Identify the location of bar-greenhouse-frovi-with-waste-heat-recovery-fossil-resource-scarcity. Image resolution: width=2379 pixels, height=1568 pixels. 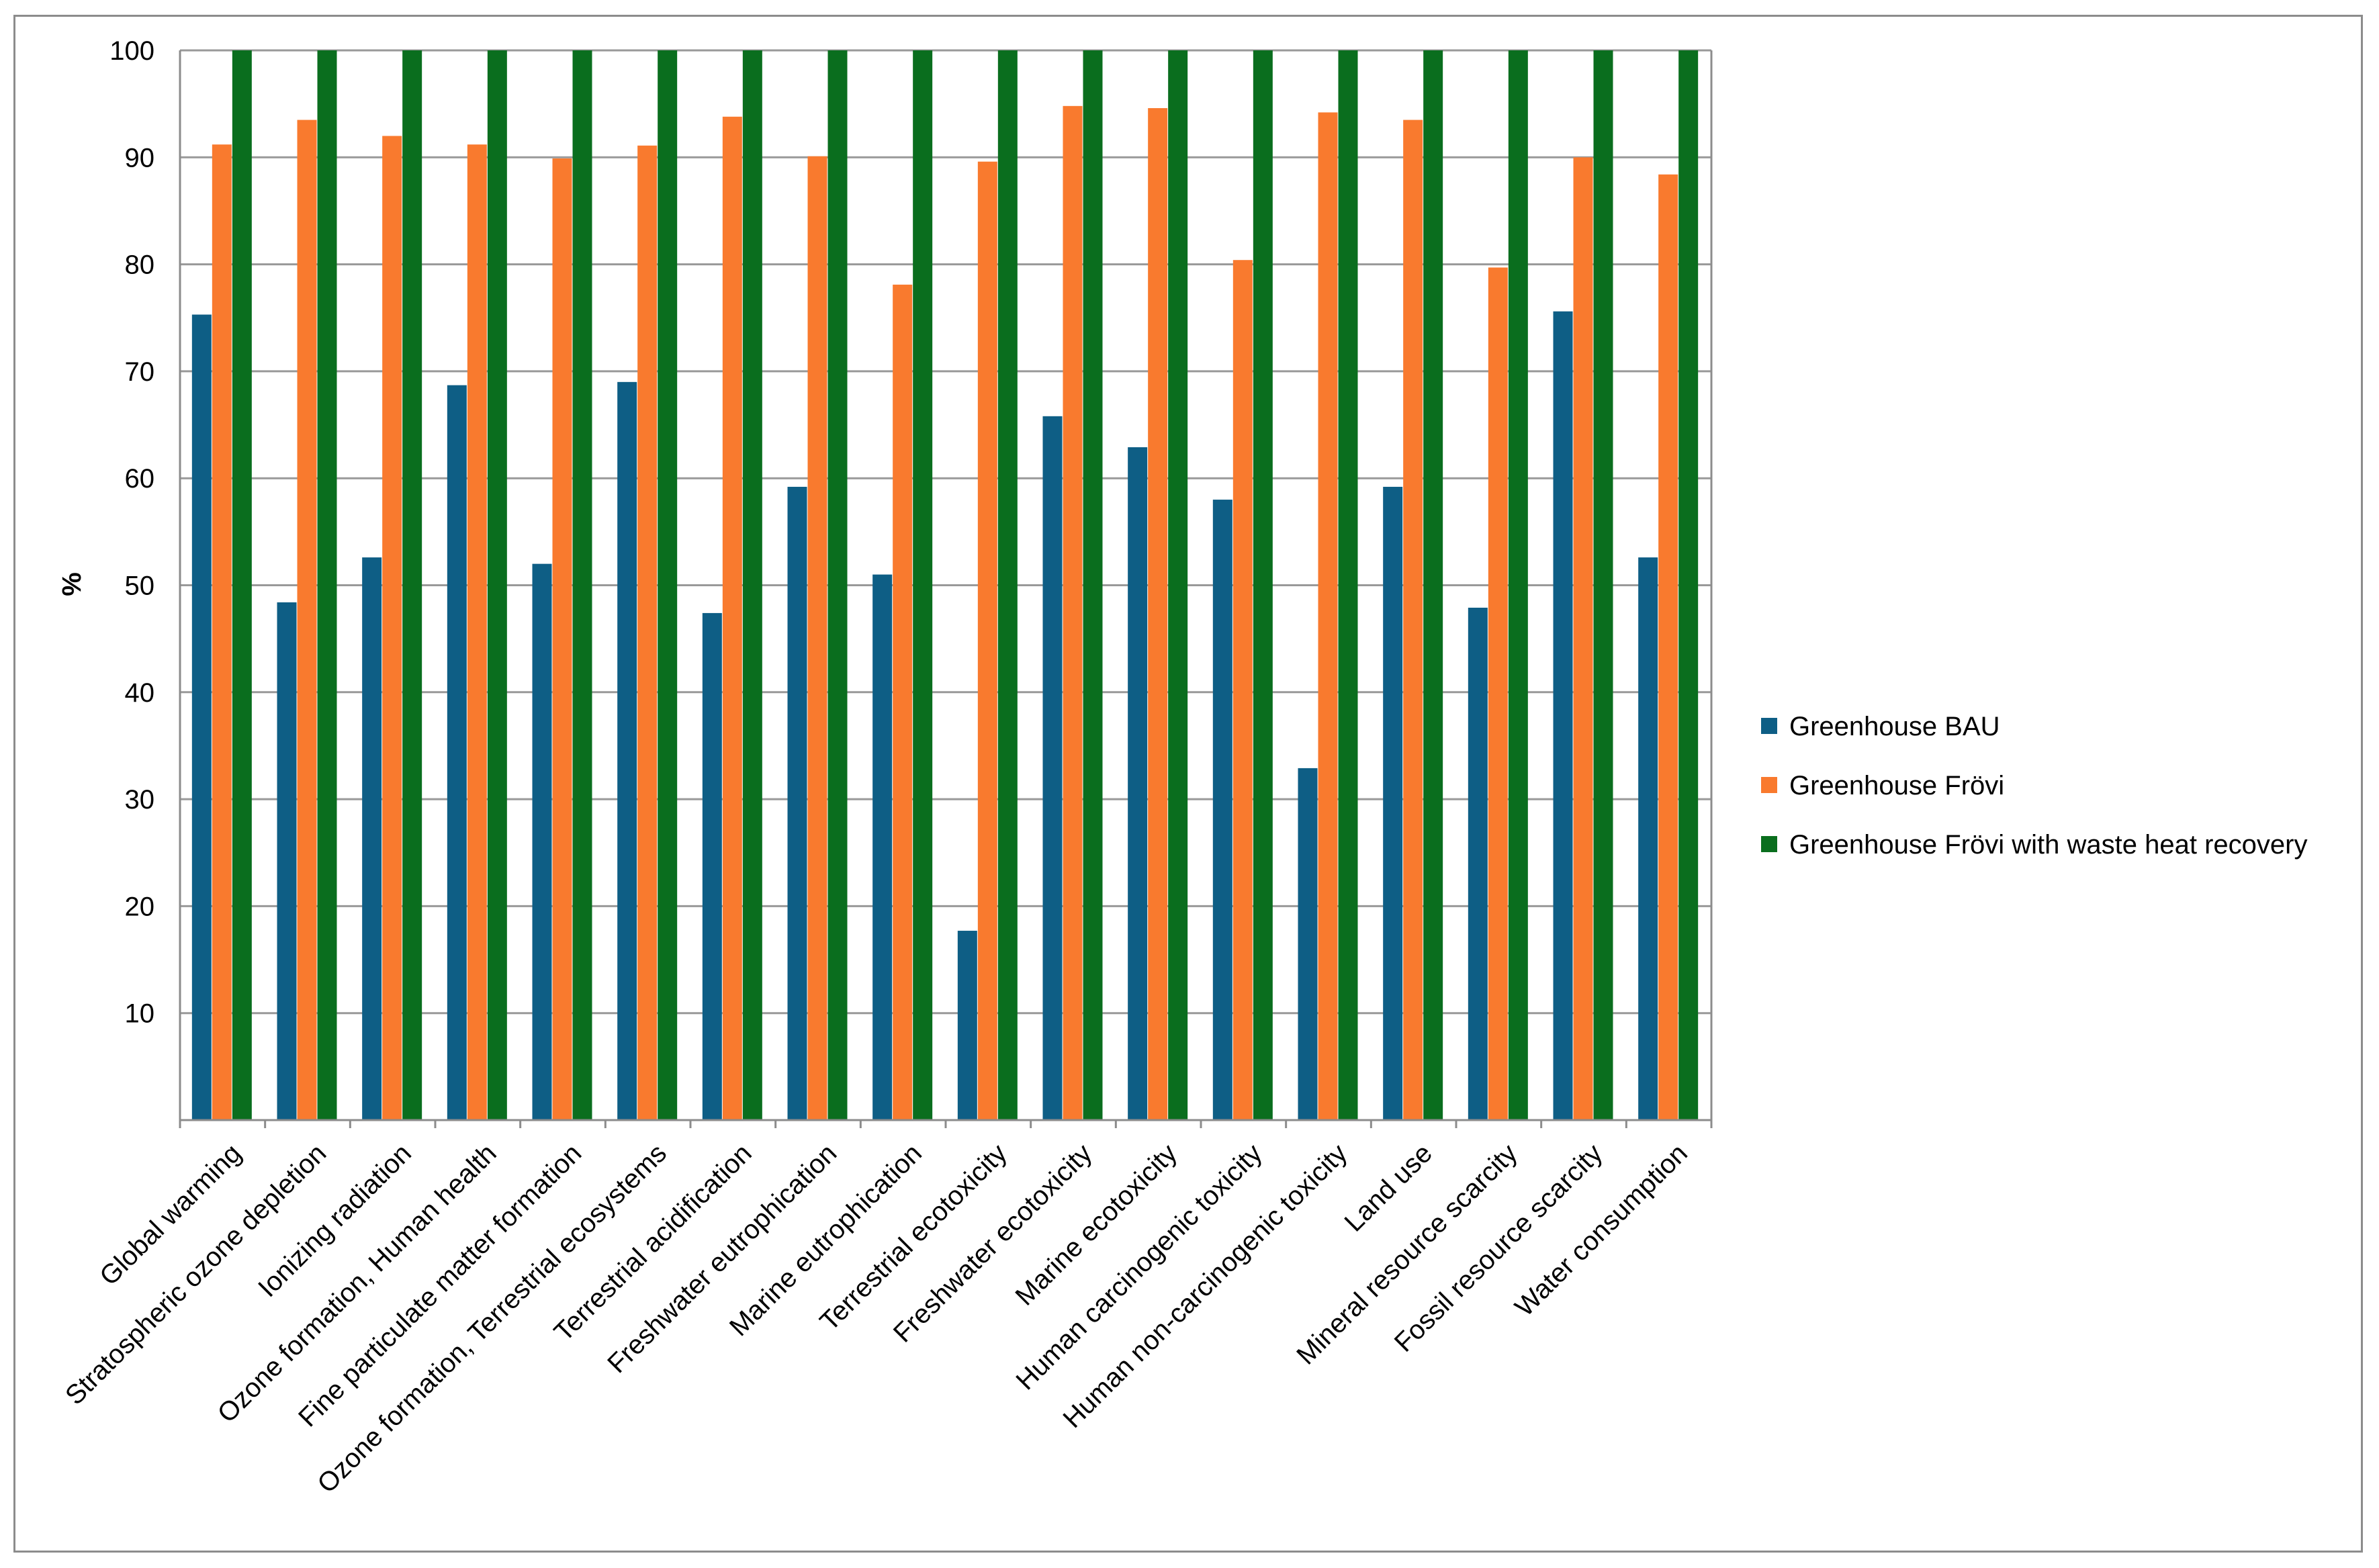
(1603, 585).